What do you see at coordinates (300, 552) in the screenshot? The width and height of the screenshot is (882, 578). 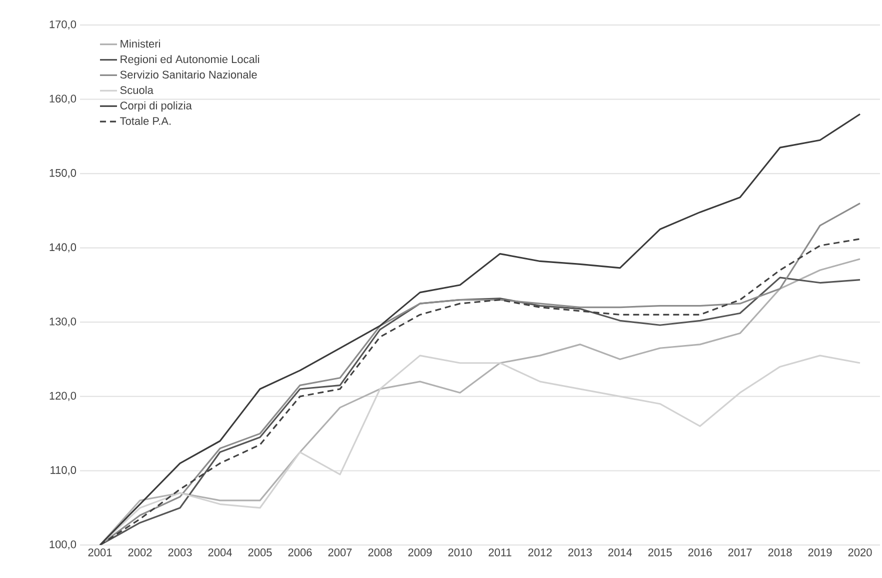 I see `x-tick-label: 2006` at bounding box center [300, 552].